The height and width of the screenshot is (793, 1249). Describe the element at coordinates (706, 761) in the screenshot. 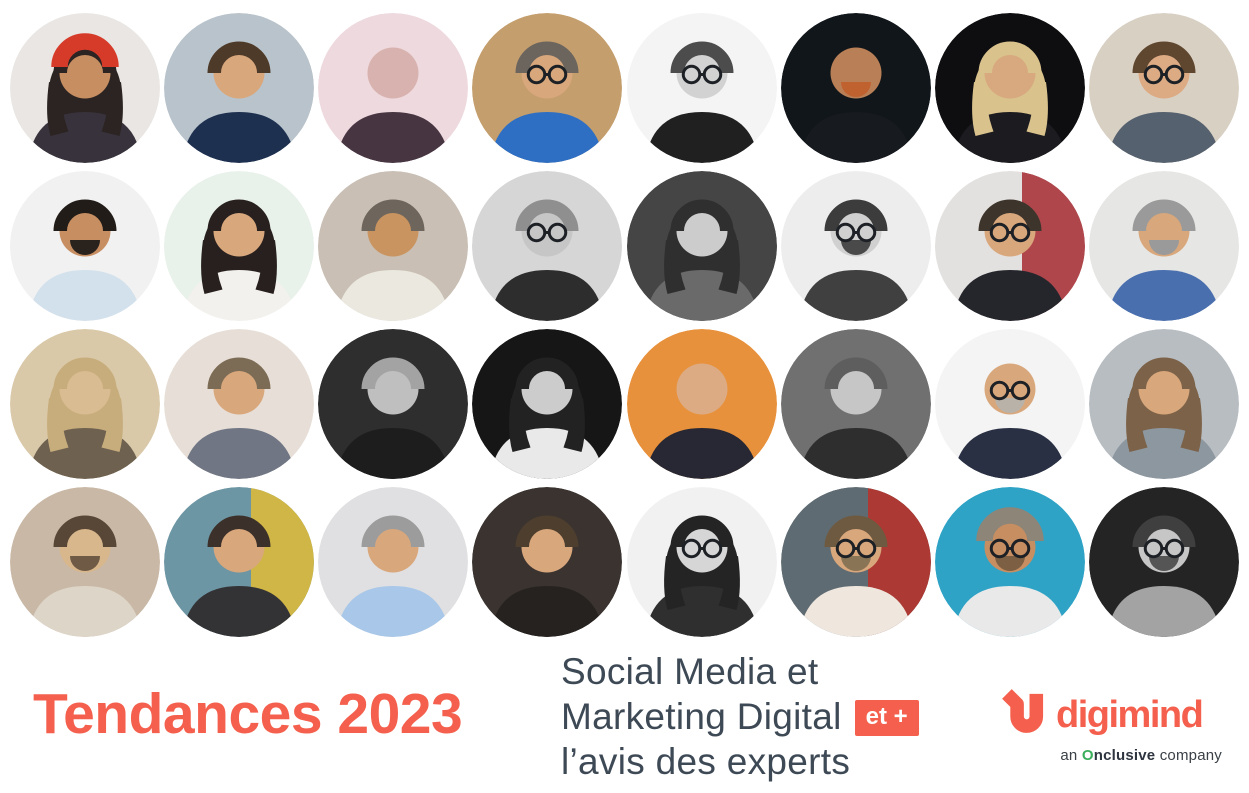

I see `subtitle-line-3: l’avis des experts` at that location.